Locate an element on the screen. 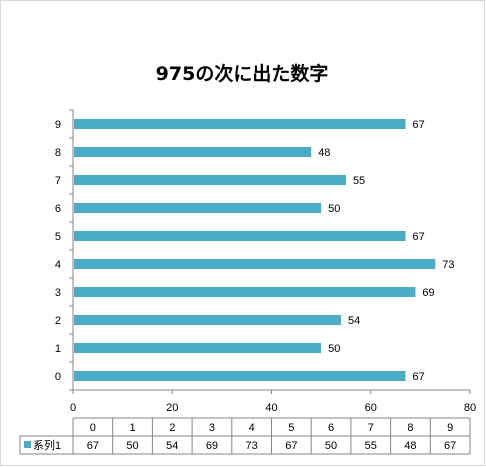 Image resolution: width=486 pixels, height=467 pixels. table-header-cell: 2 is located at coordinates (172, 428).